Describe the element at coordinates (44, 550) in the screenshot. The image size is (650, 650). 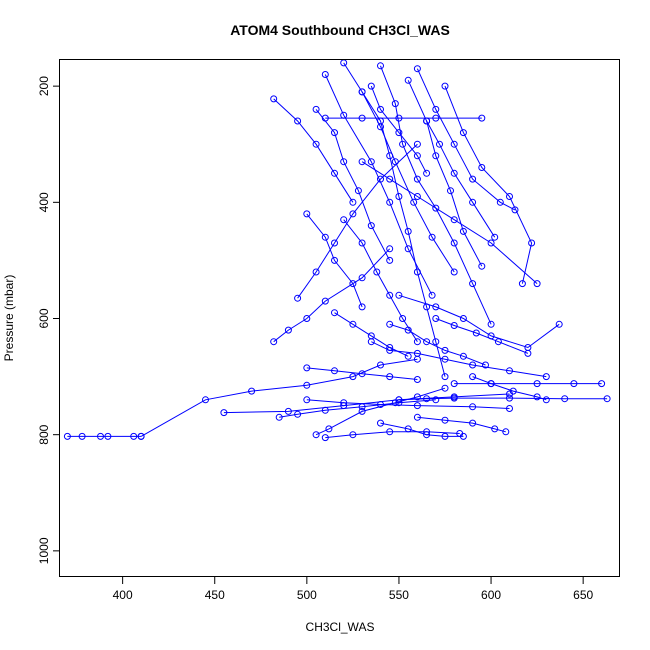
I see `y-tick-label: 1000` at that location.